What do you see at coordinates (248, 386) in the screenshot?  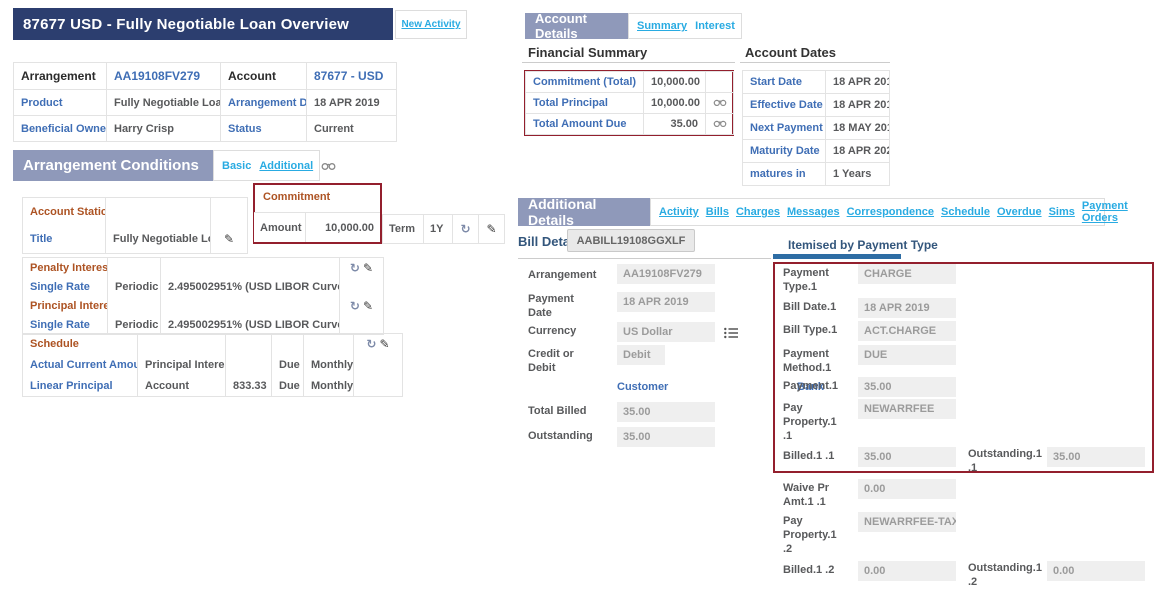 I see `schedule-cell: 833.33` at bounding box center [248, 386].